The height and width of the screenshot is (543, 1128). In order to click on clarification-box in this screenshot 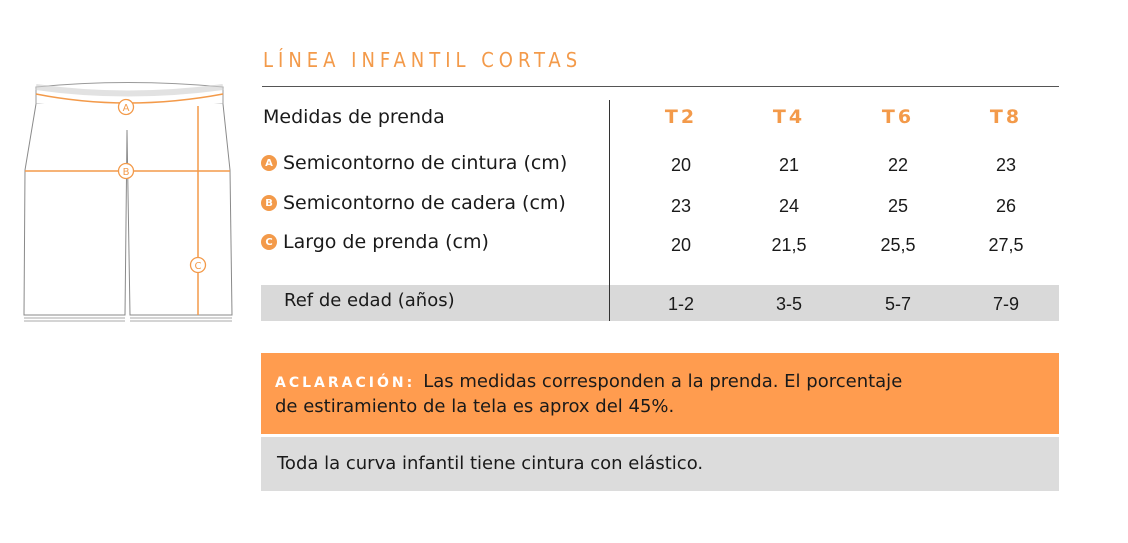, I will do `click(660, 393)`.